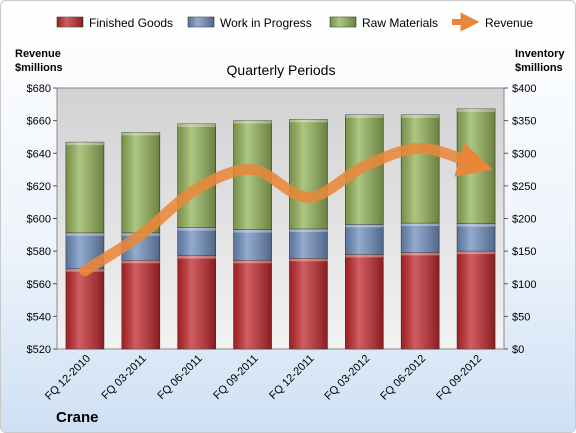  Describe the element at coordinates (39, 187) in the screenshot. I see `left-axis-tick-label: $620` at that location.